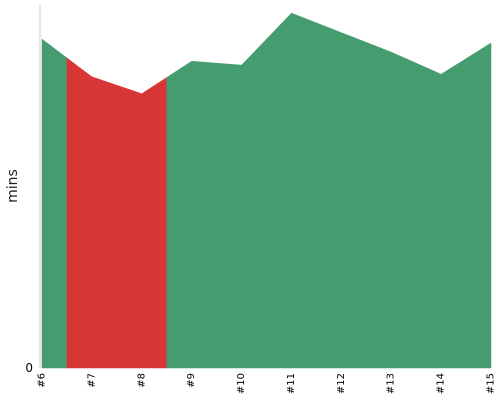 The height and width of the screenshot is (400, 500). What do you see at coordinates (141, 380) in the screenshot?
I see `x-tick-label: #8` at bounding box center [141, 380].